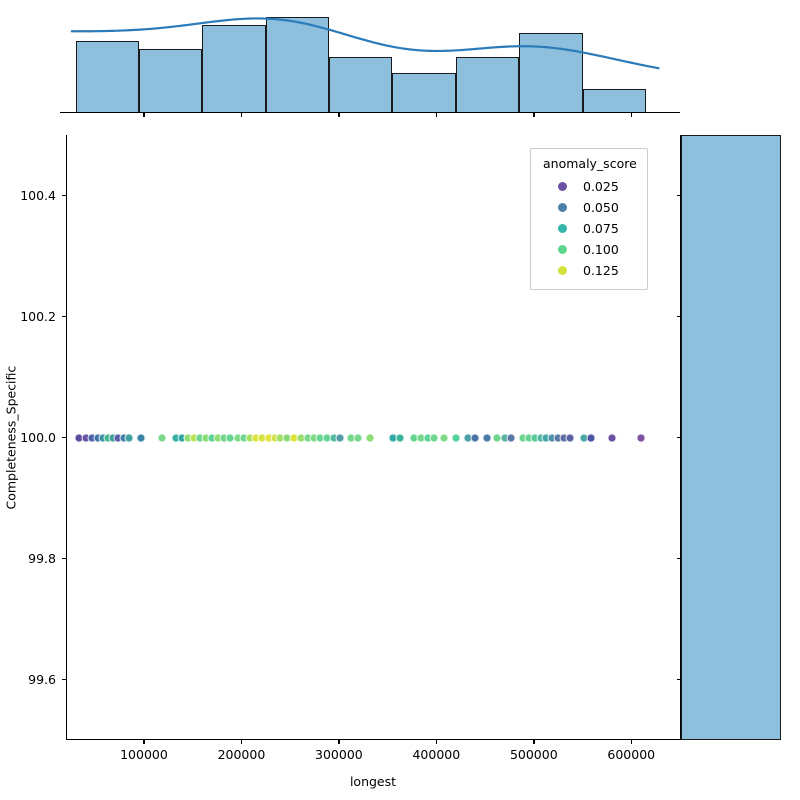 The height and width of the screenshot is (800, 800). I want to click on legend-entry-label: 0.050, so click(601, 207).